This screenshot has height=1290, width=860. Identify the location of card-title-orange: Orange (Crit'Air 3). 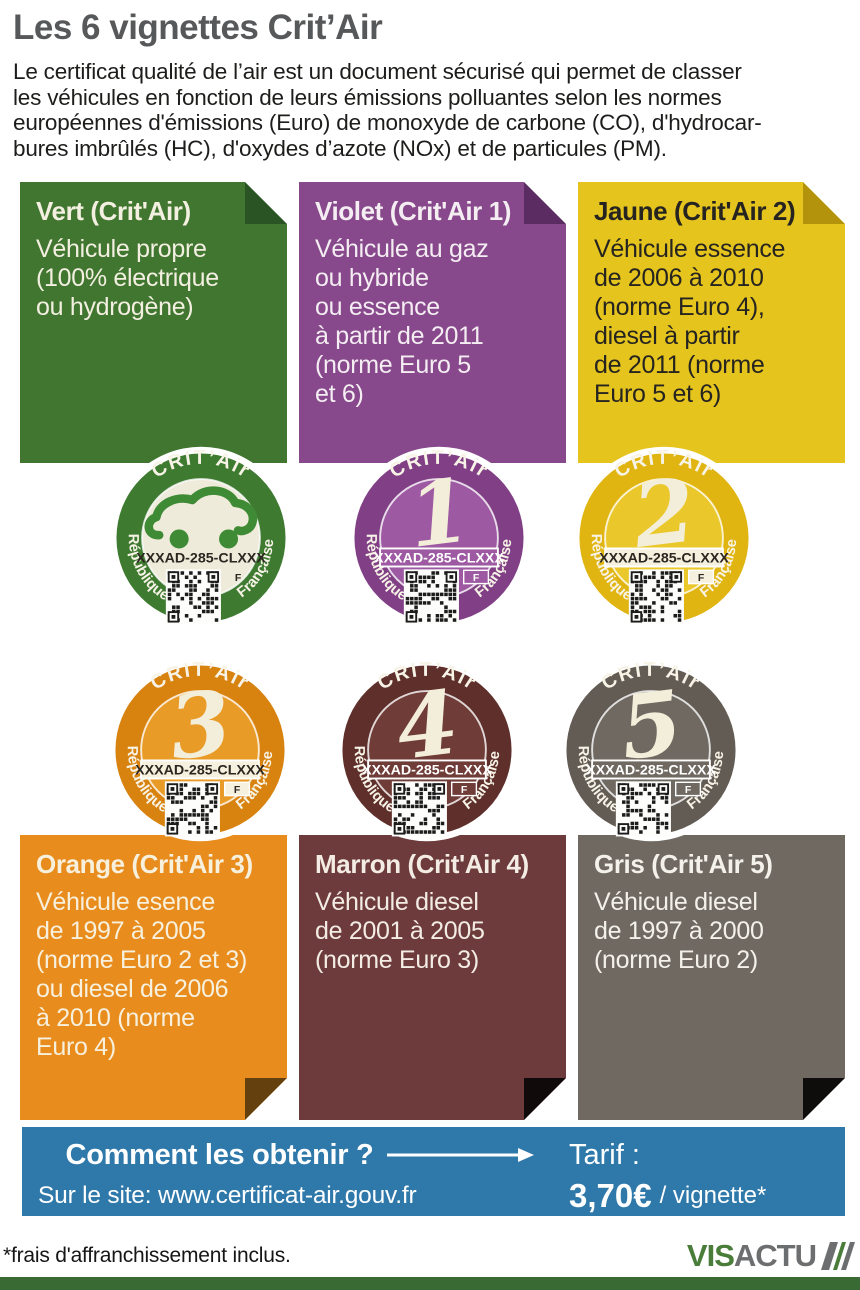
(144, 864).